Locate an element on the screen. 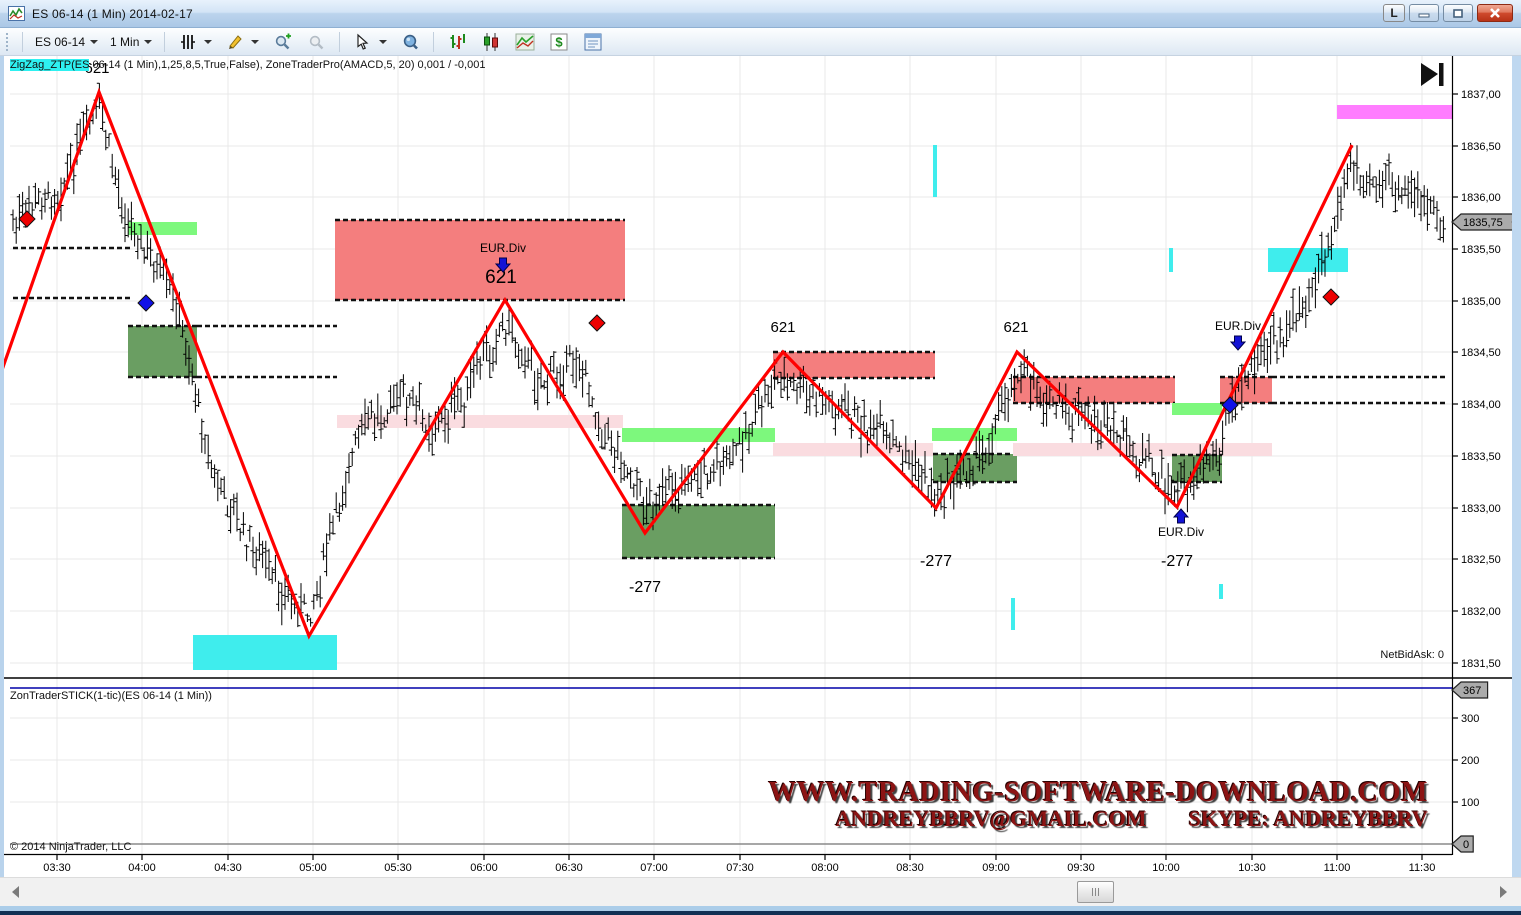 The height and width of the screenshot is (915, 1521). panel2-axis-label: 100 is located at coordinates (1470, 803).